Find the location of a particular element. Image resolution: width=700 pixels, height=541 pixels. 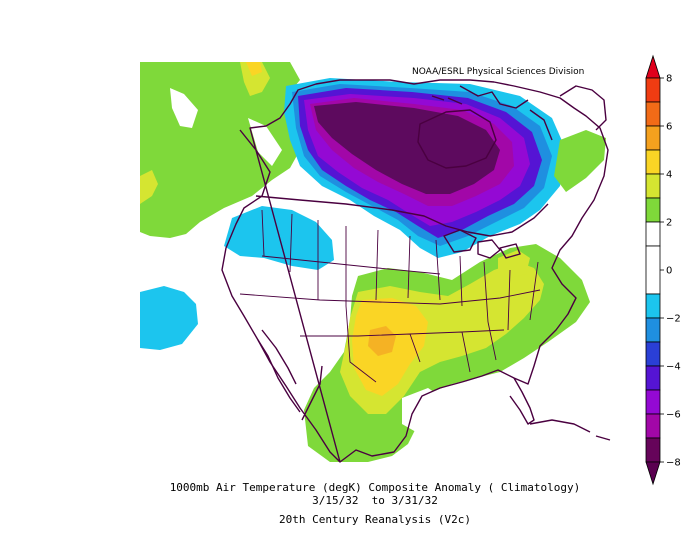

neutral-patch-gulf is located at coordinates (421, 410).